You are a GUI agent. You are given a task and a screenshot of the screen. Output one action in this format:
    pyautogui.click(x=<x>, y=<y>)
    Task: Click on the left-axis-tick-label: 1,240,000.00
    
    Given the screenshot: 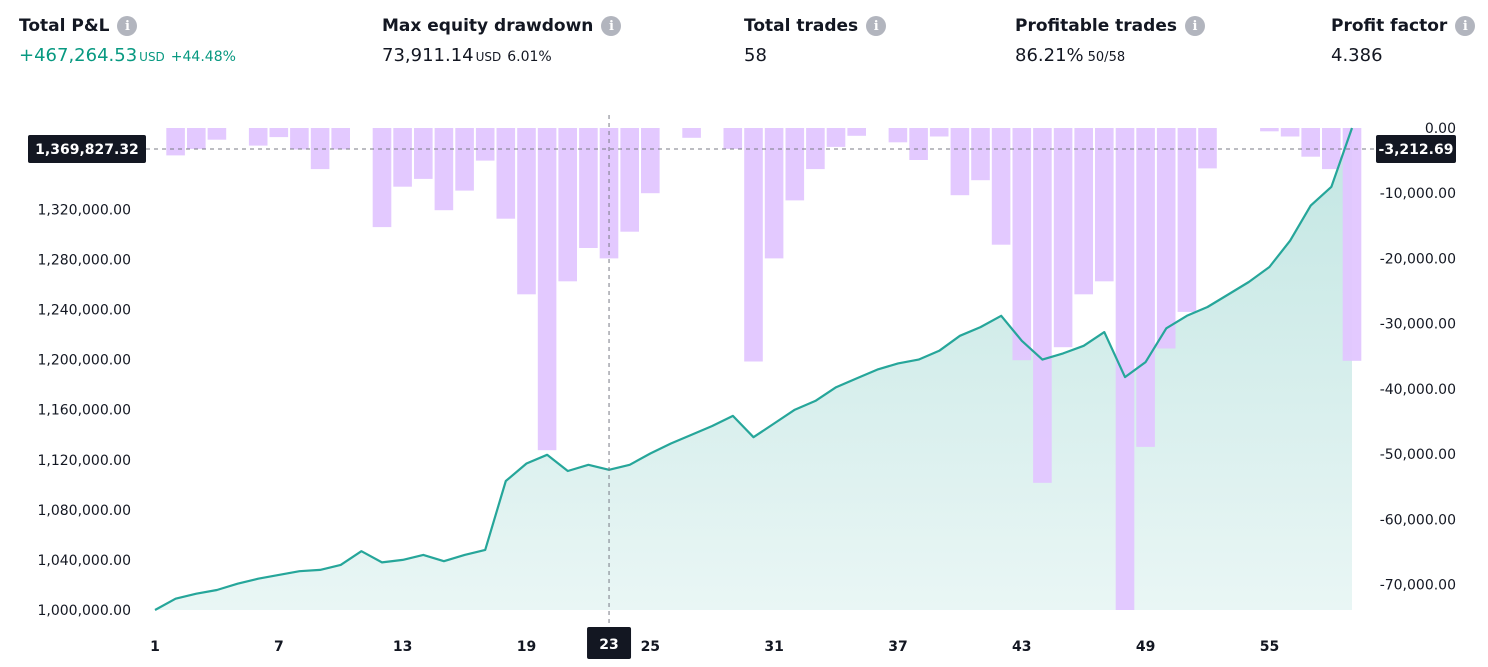 What is the action you would take?
    pyautogui.click(x=84, y=311)
    